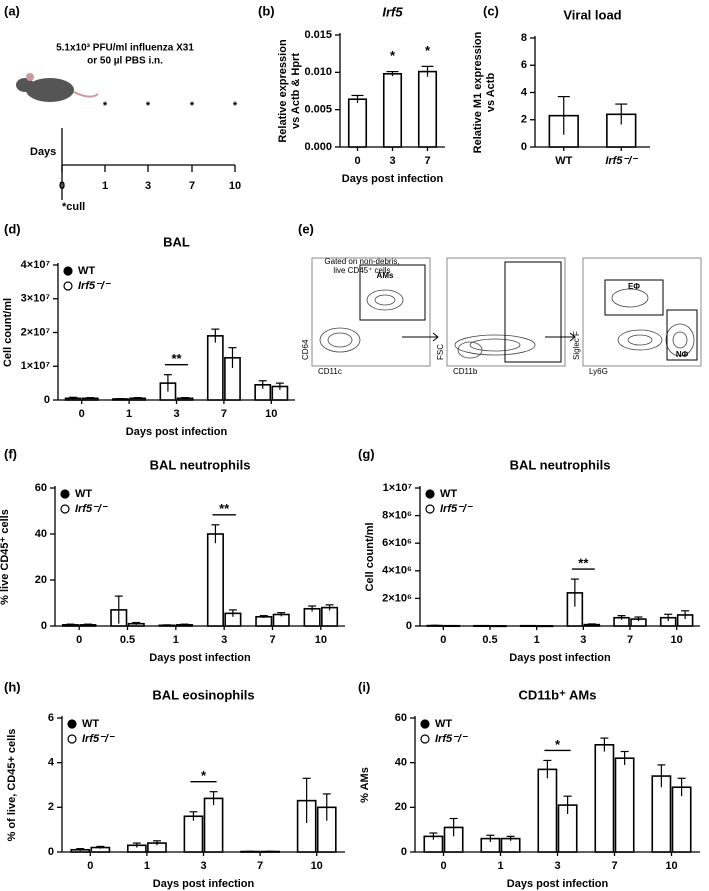  What do you see at coordinates (524, 92) in the screenshot?
I see `y-tick-label: 4` at bounding box center [524, 92].